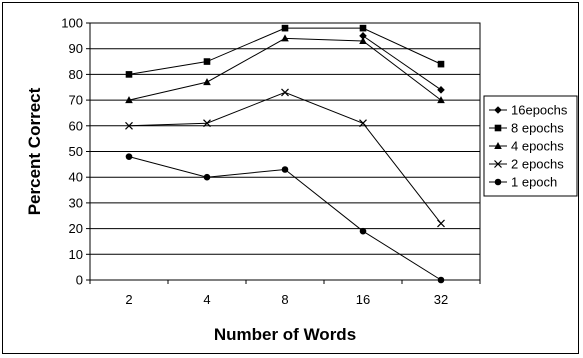 The width and height of the screenshot is (583, 358). I want to click on legend-item: 2 epochs, so click(526, 164).